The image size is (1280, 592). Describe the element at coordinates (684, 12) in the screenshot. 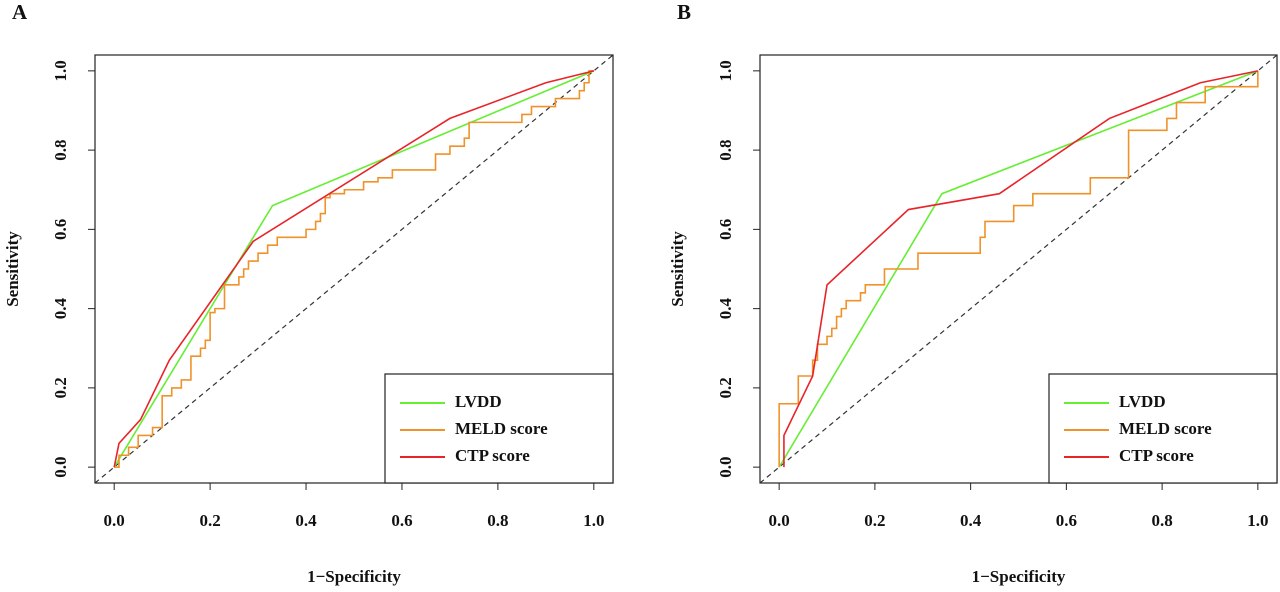

I see `panel-label: B` at that location.